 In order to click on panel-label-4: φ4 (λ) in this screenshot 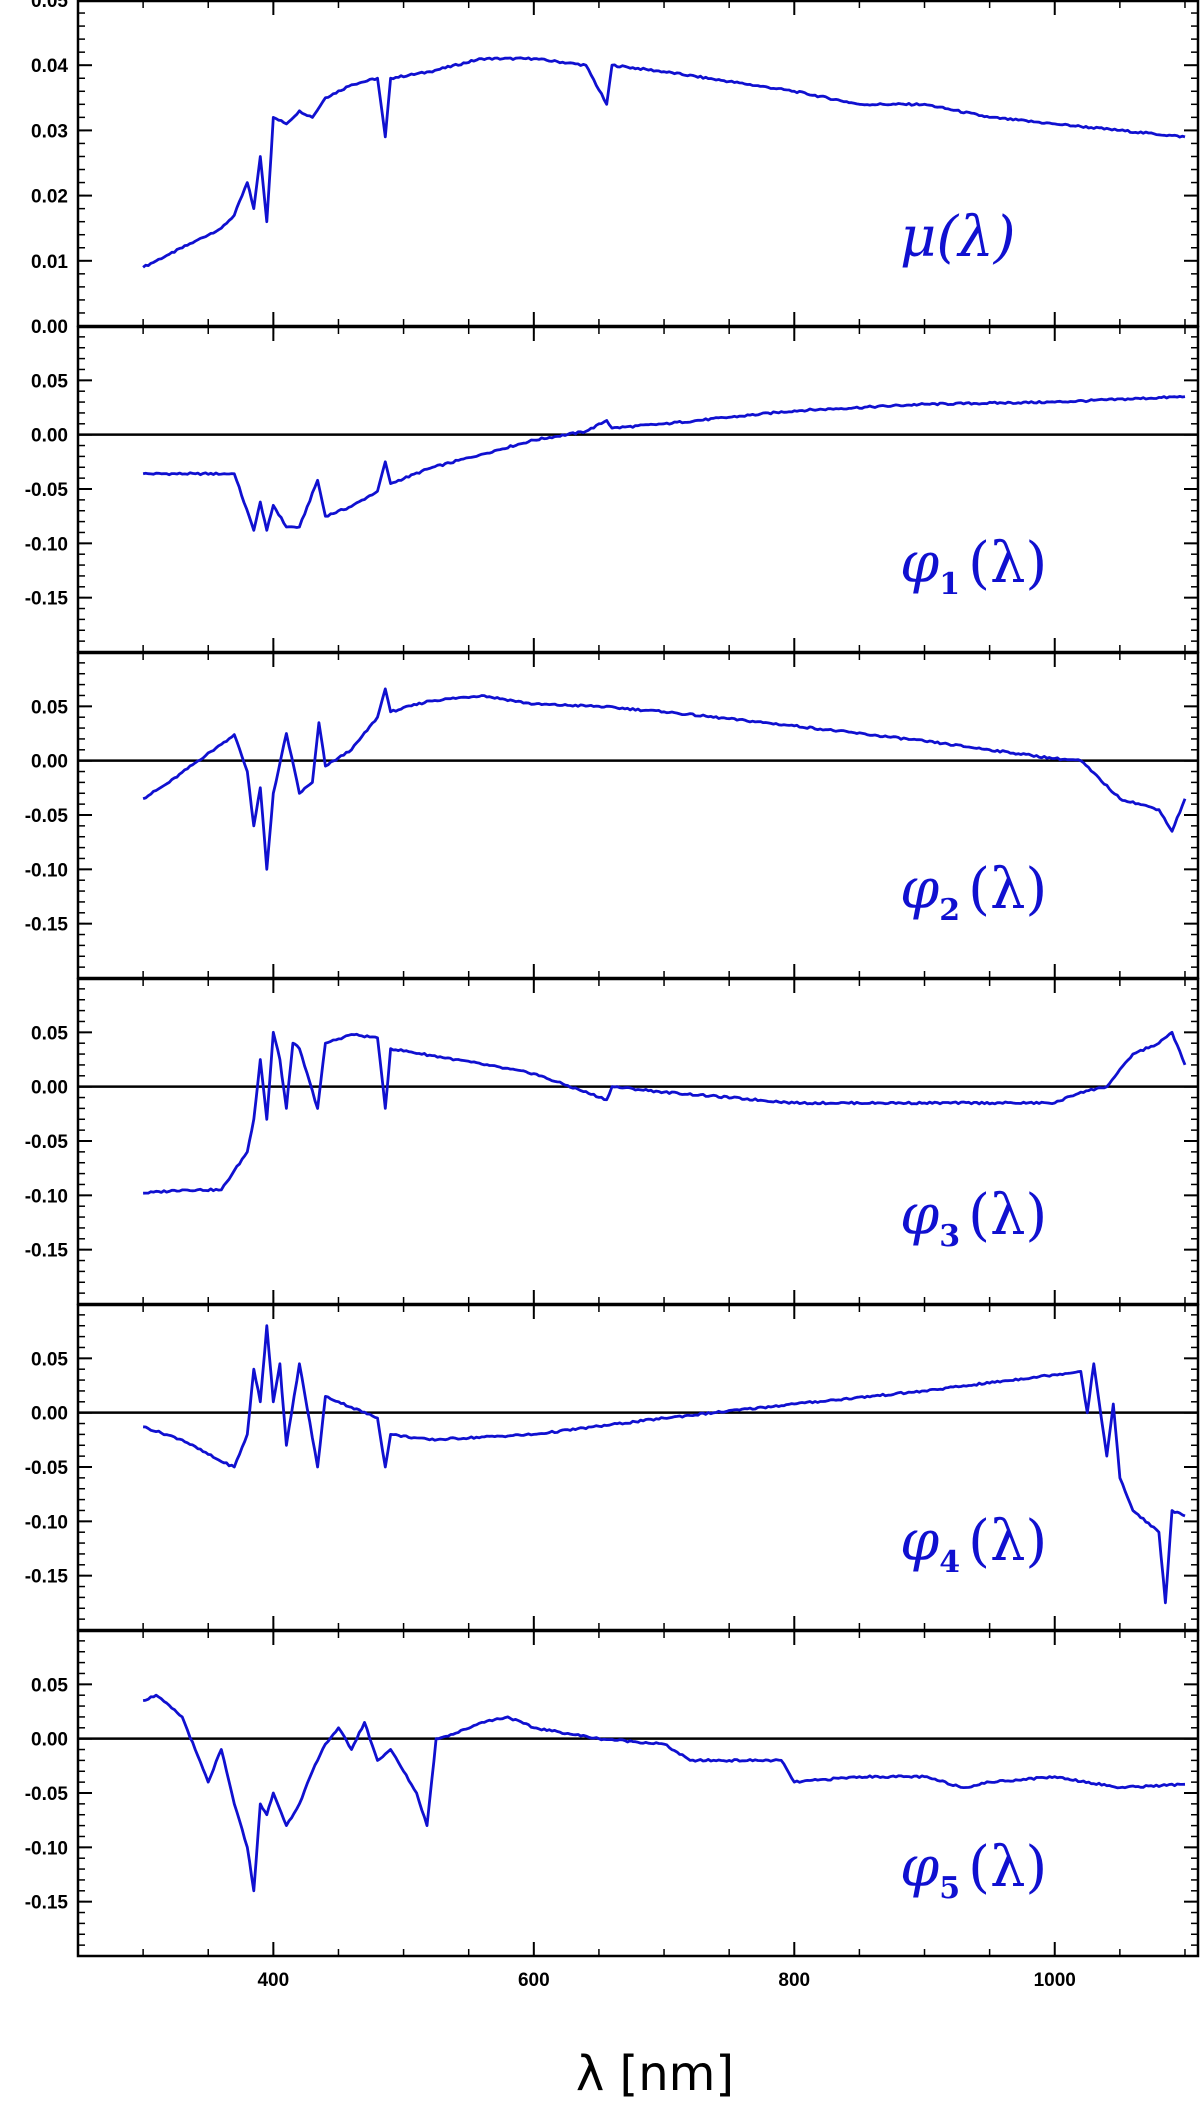, I will do `click(973, 1544)`.